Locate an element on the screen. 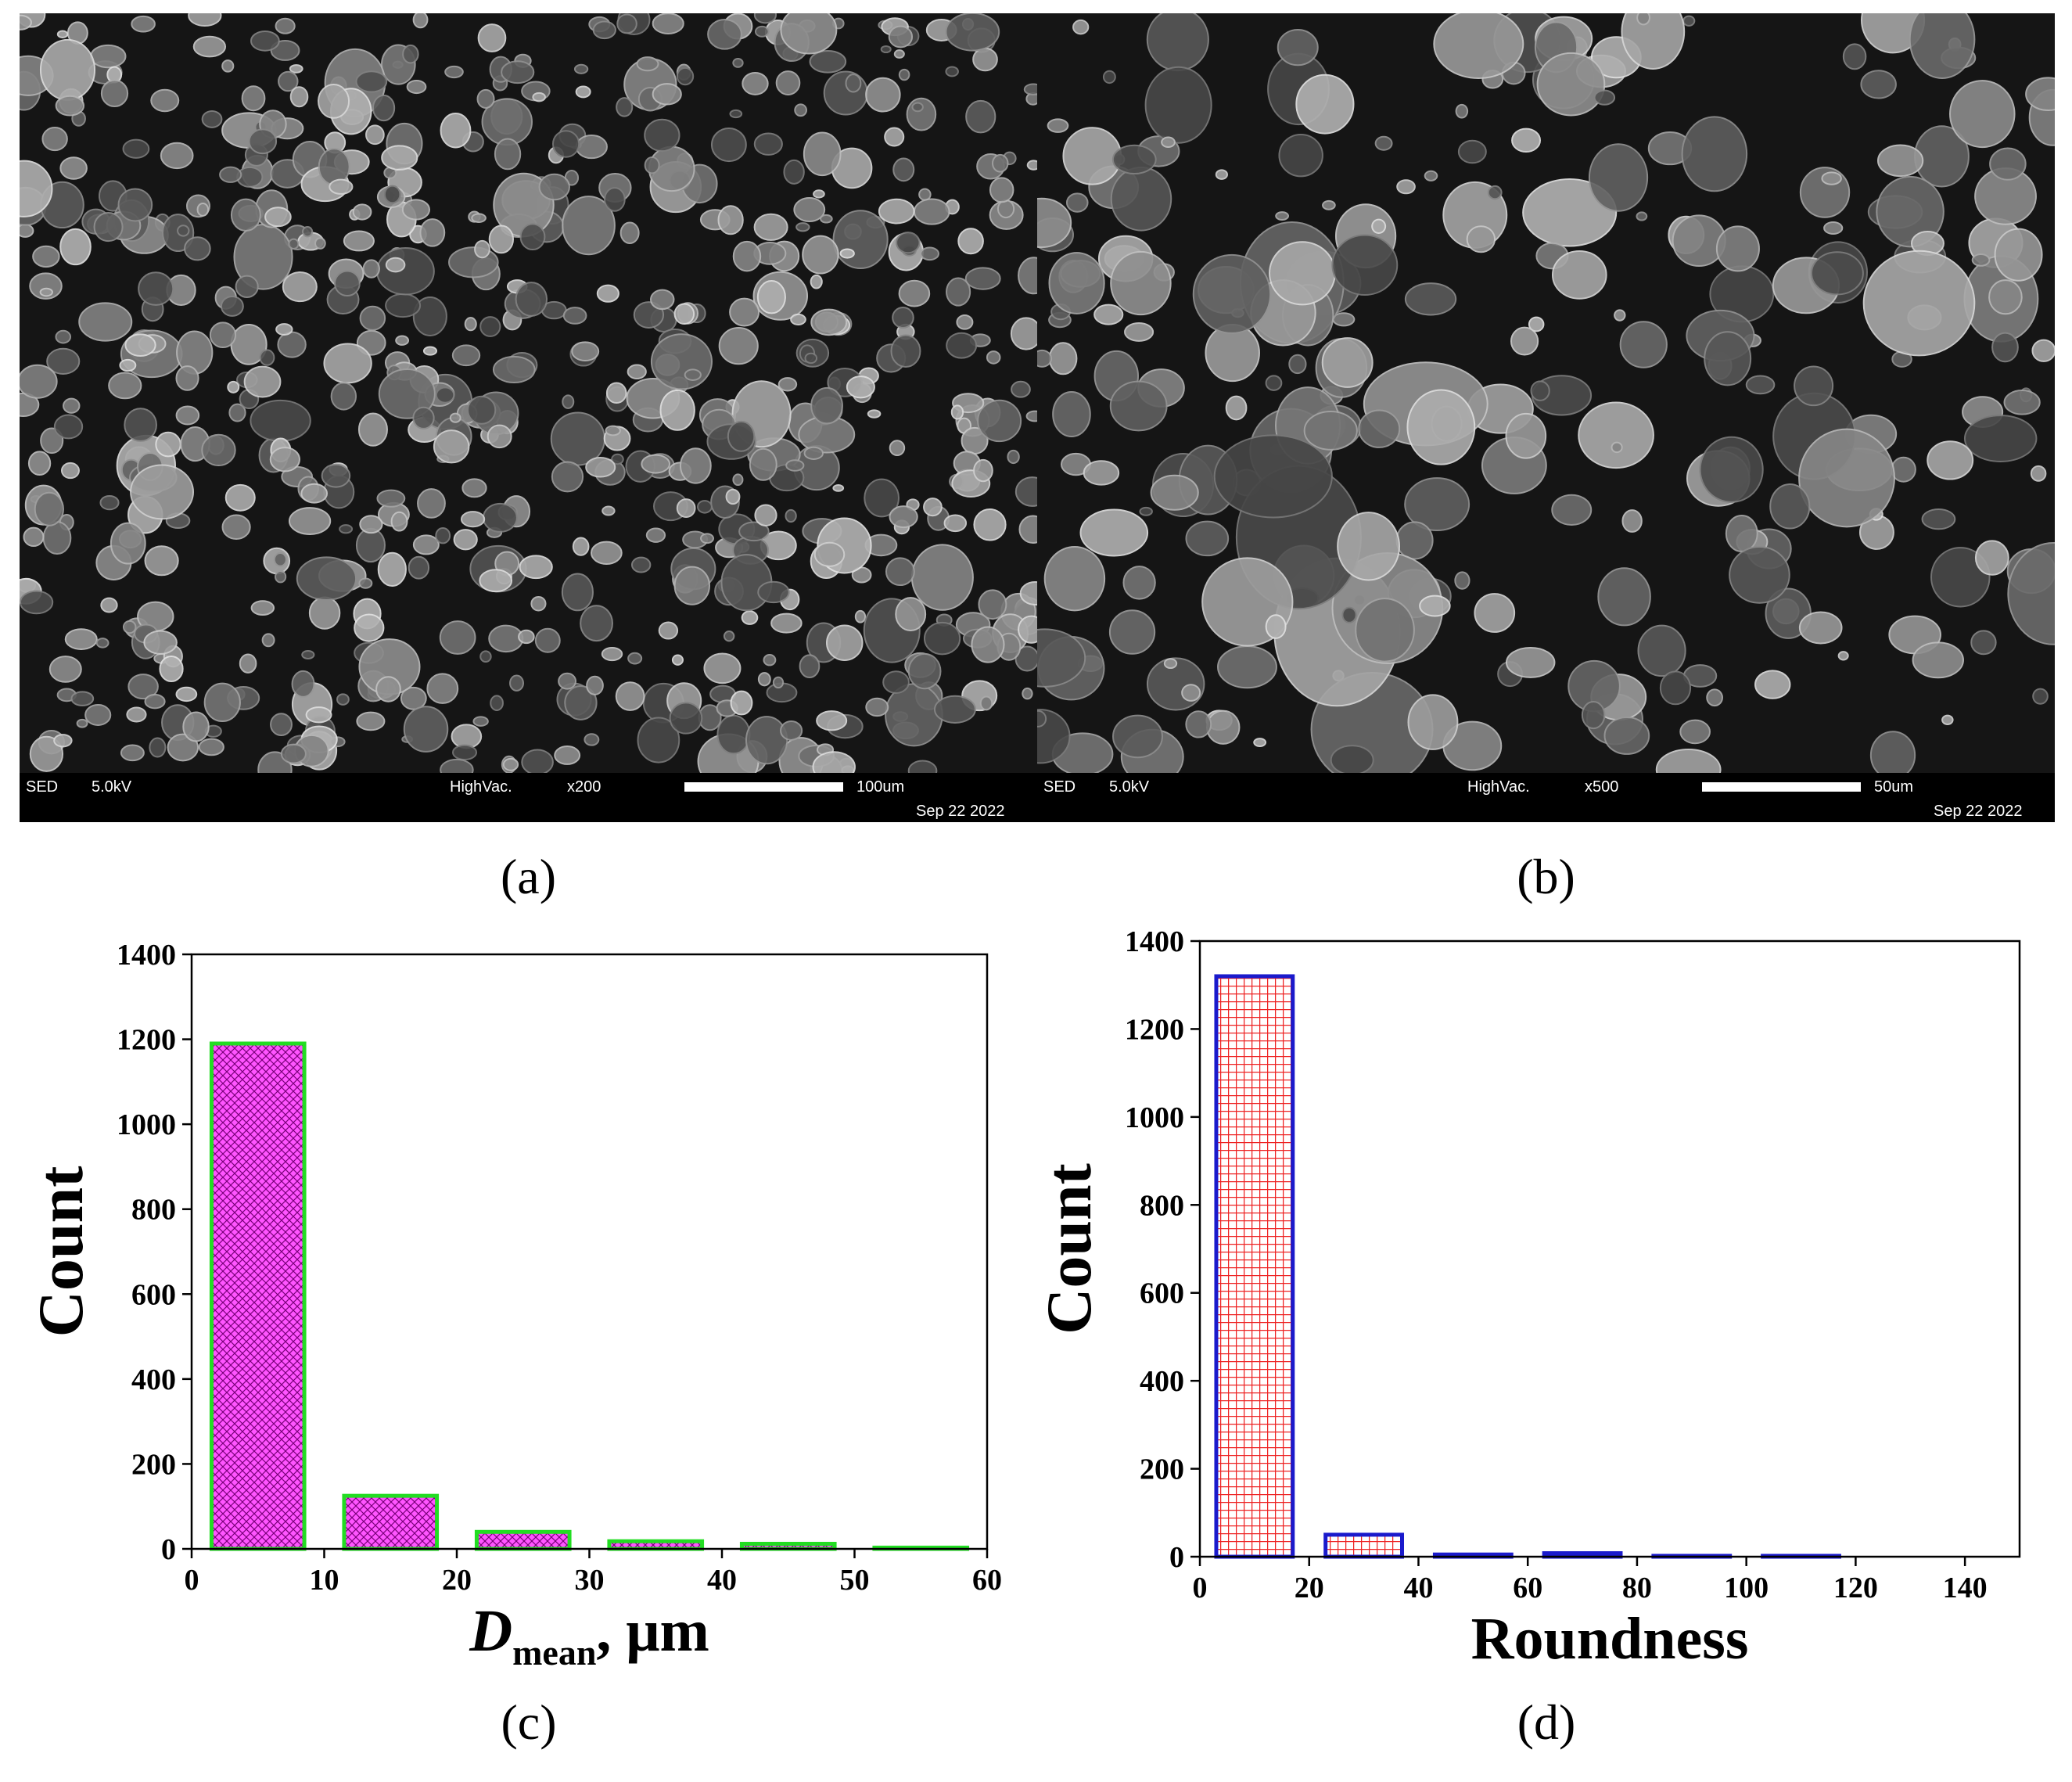  y-tick-label: 1400 is located at coordinates (1154, 941).